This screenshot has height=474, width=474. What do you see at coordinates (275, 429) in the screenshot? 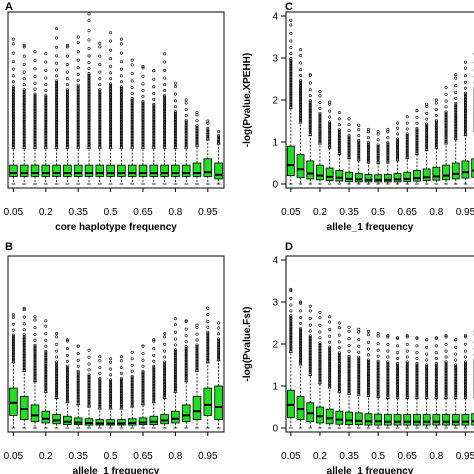
I see `y-tick-label: 0` at bounding box center [275, 429].